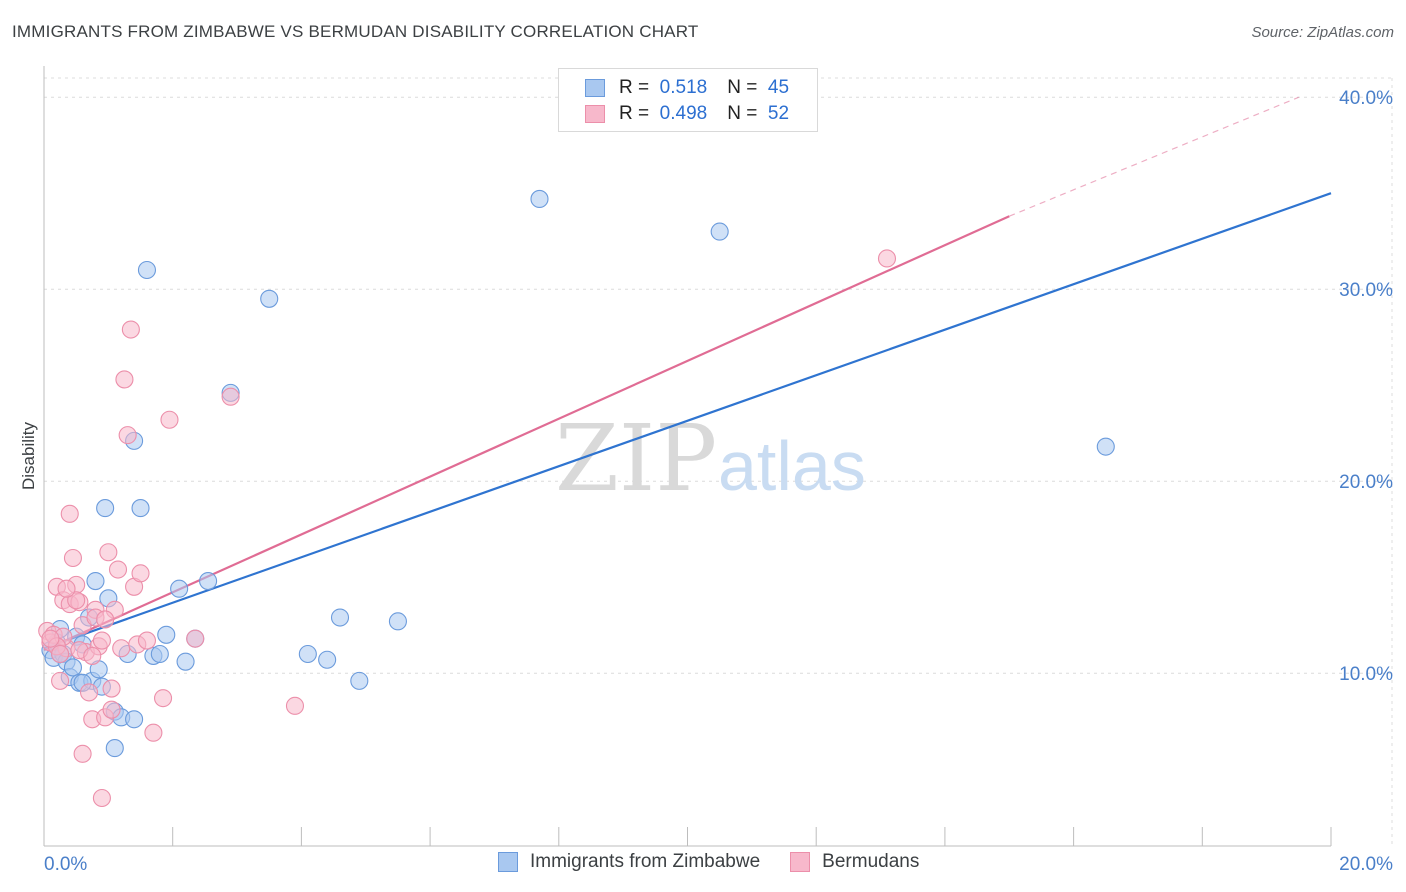 Image resolution: width=1406 pixels, height=892 pixels. I want to click on legend-row-zimbabwe: R = 0.518 N = 45, so click(687, 88).